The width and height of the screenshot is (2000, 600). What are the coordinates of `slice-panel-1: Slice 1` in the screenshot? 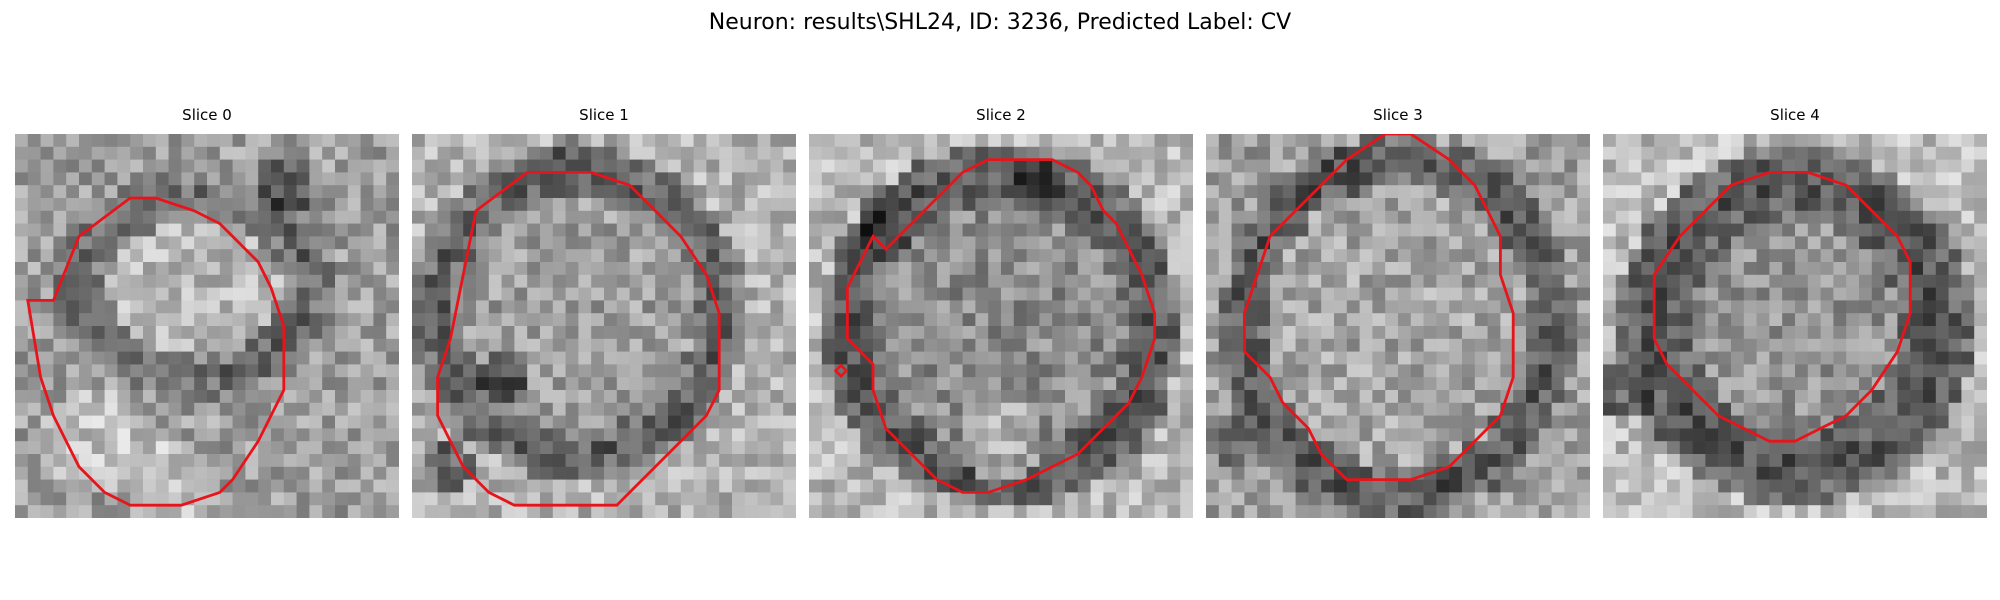 It's located at (604, 314).